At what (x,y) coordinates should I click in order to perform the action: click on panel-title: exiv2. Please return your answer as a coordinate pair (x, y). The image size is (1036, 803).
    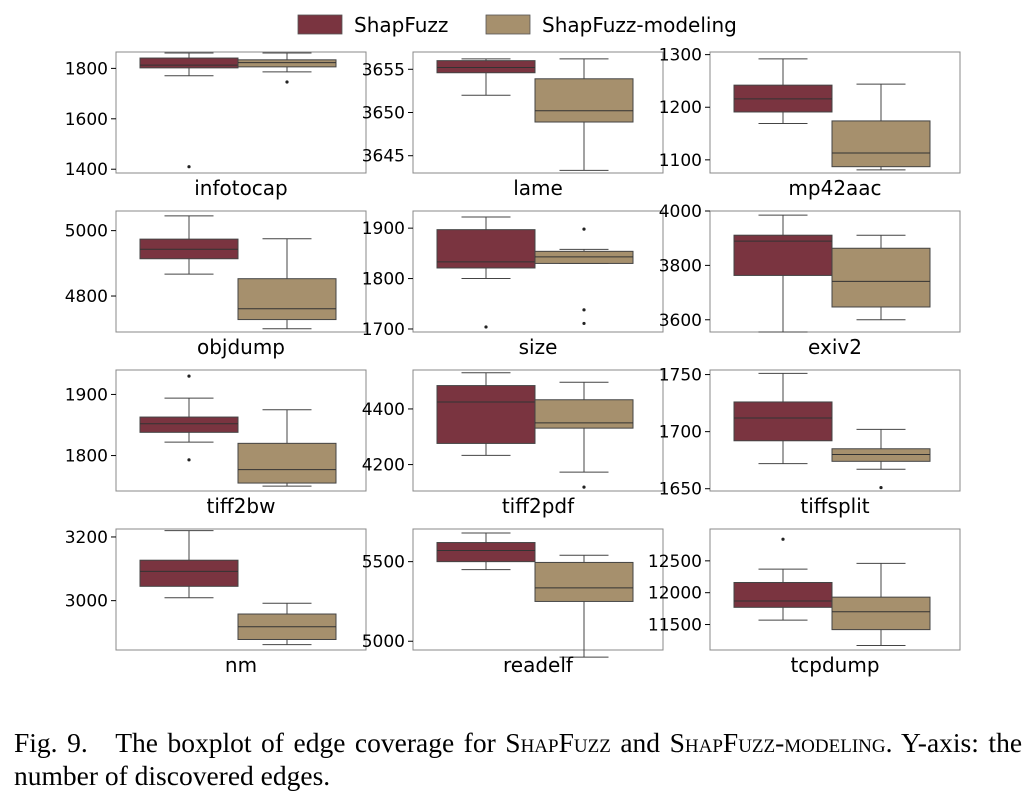
    Looking at the image, I should click on (835, 347).